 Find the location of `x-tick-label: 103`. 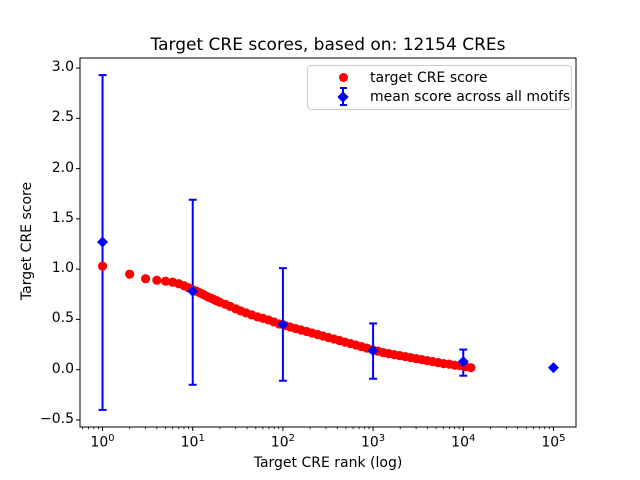

x-tick-label: 103 is located at coordinates (373, 442).